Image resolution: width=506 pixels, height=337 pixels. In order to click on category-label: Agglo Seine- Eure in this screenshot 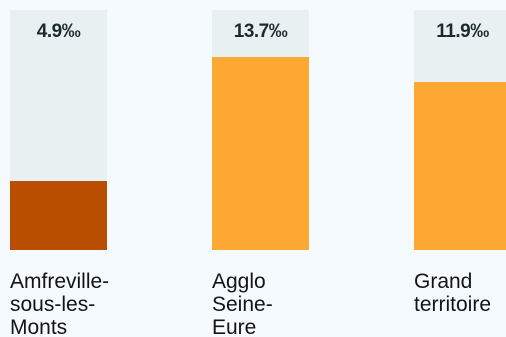, I will do `click(242, 303)`.